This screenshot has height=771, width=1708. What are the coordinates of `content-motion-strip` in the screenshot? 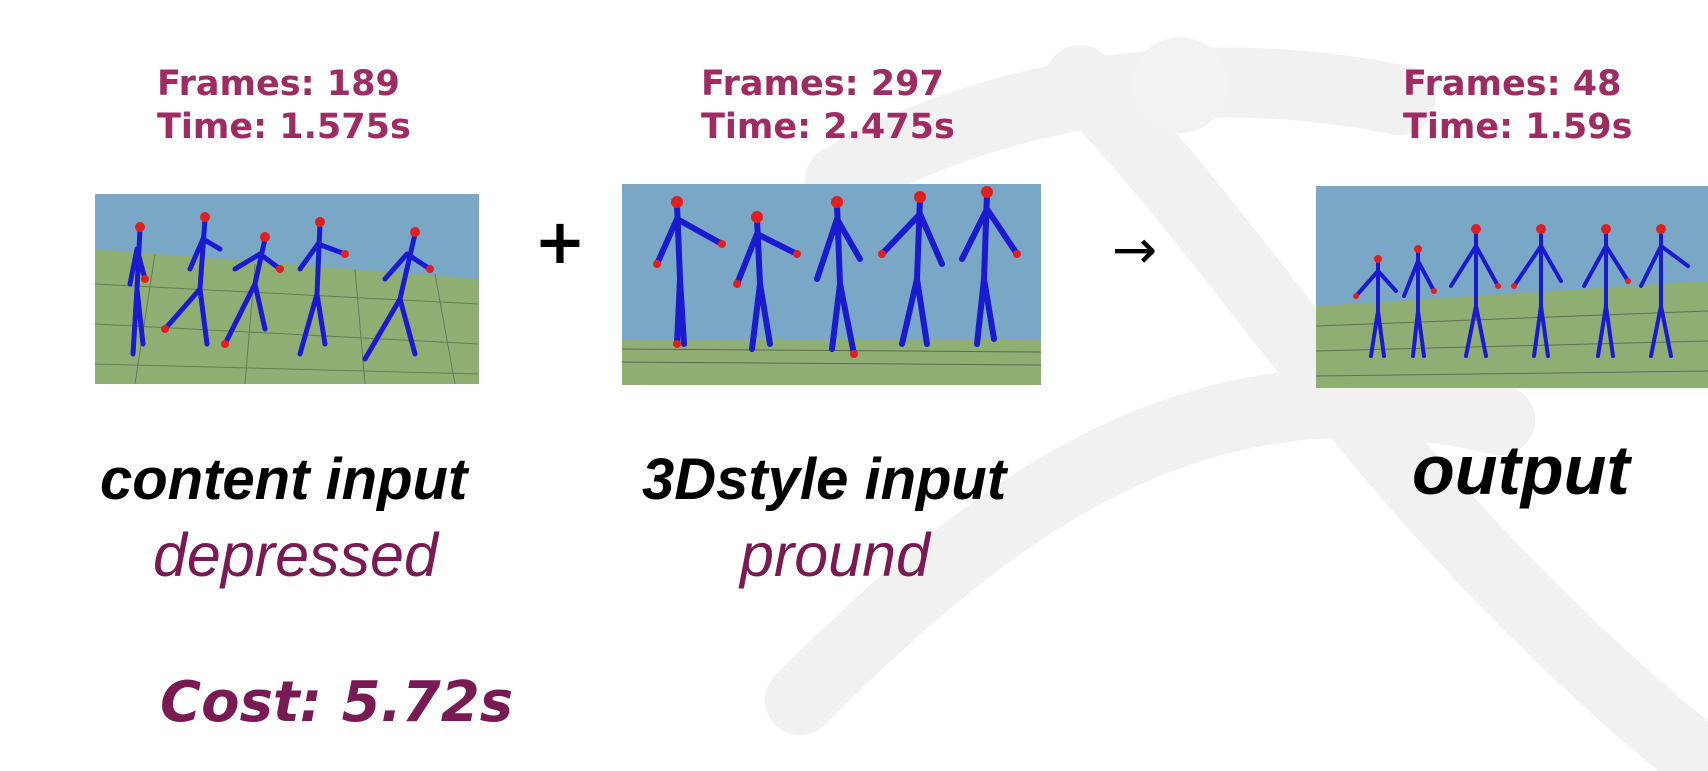 It's located at (287, 289).